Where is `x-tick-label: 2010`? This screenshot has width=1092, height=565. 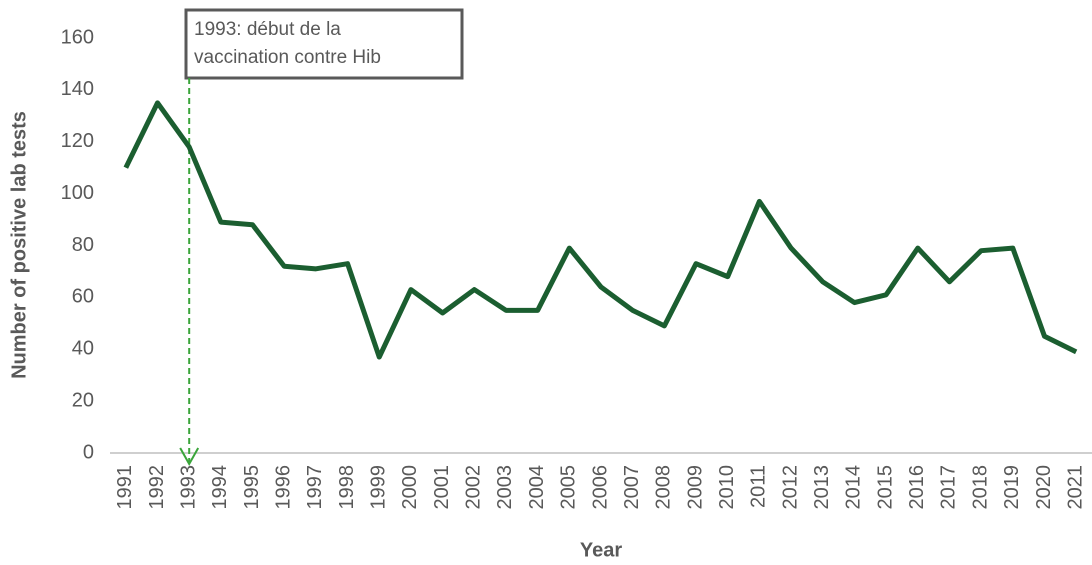
x-tick-label: 2010 is located at coordinates (727, 487).